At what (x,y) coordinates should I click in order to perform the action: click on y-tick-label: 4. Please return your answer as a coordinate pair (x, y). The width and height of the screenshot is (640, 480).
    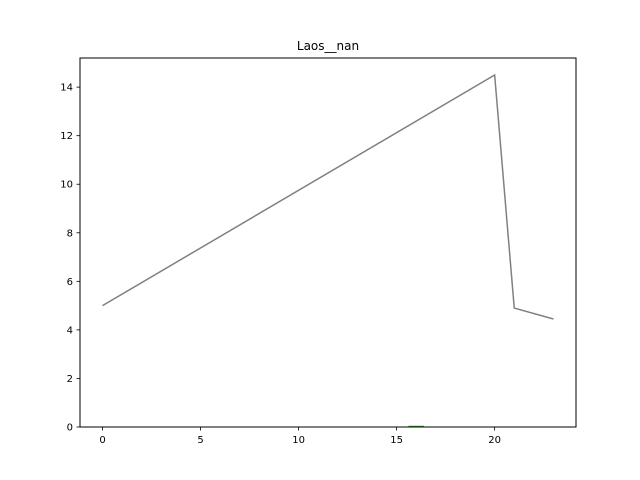
    Looking at the image, I should click on (70, 330).